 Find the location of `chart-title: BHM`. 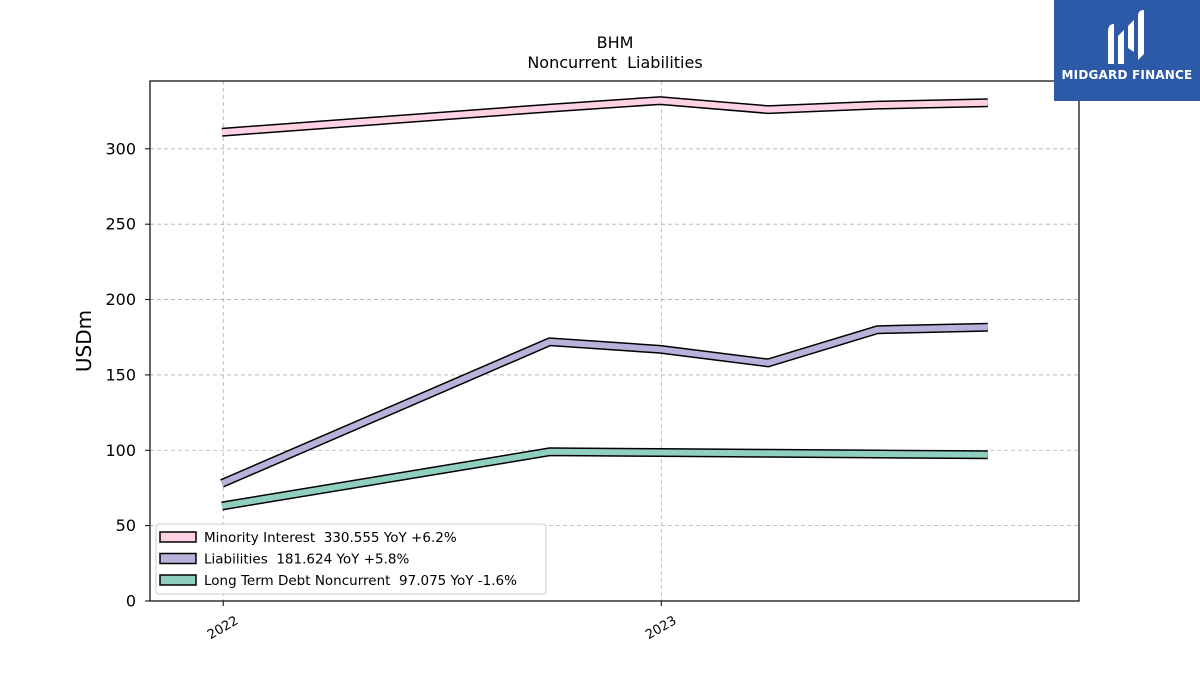

chart-title: BHM is located at coordinates (615, 42).